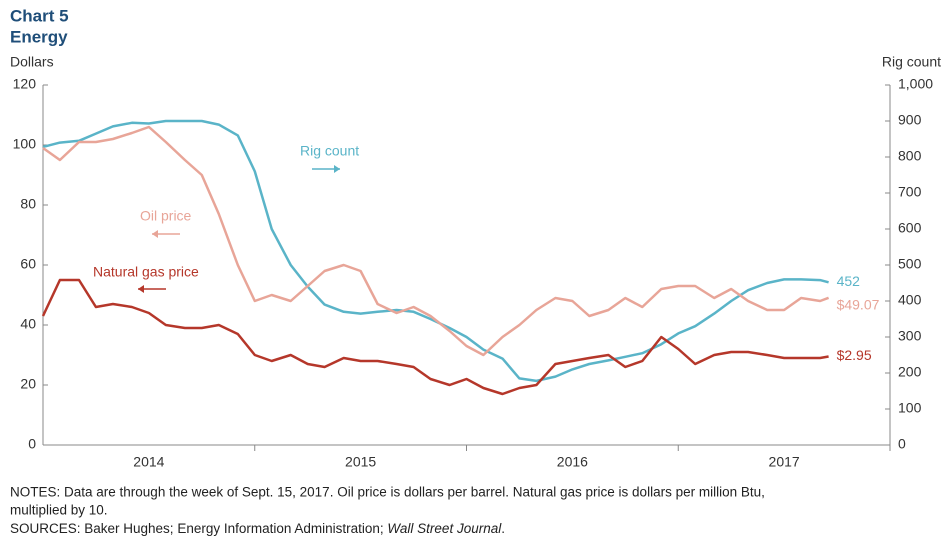 This screenshot has height=541, width=949. I want to click on end-label: $2.95, so click(854, 355).